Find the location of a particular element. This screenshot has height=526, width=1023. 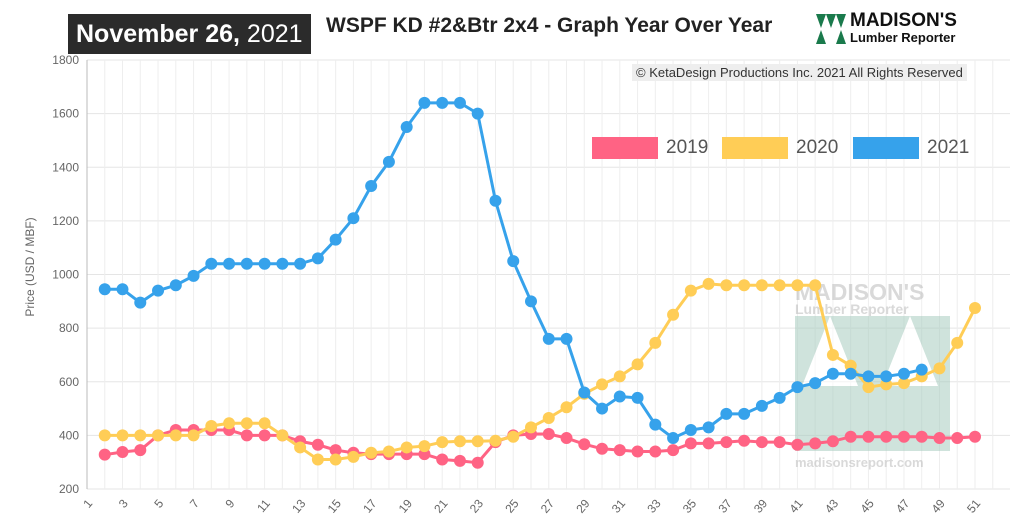

legend-2020: 2020 is located at coordinates (780, 148).